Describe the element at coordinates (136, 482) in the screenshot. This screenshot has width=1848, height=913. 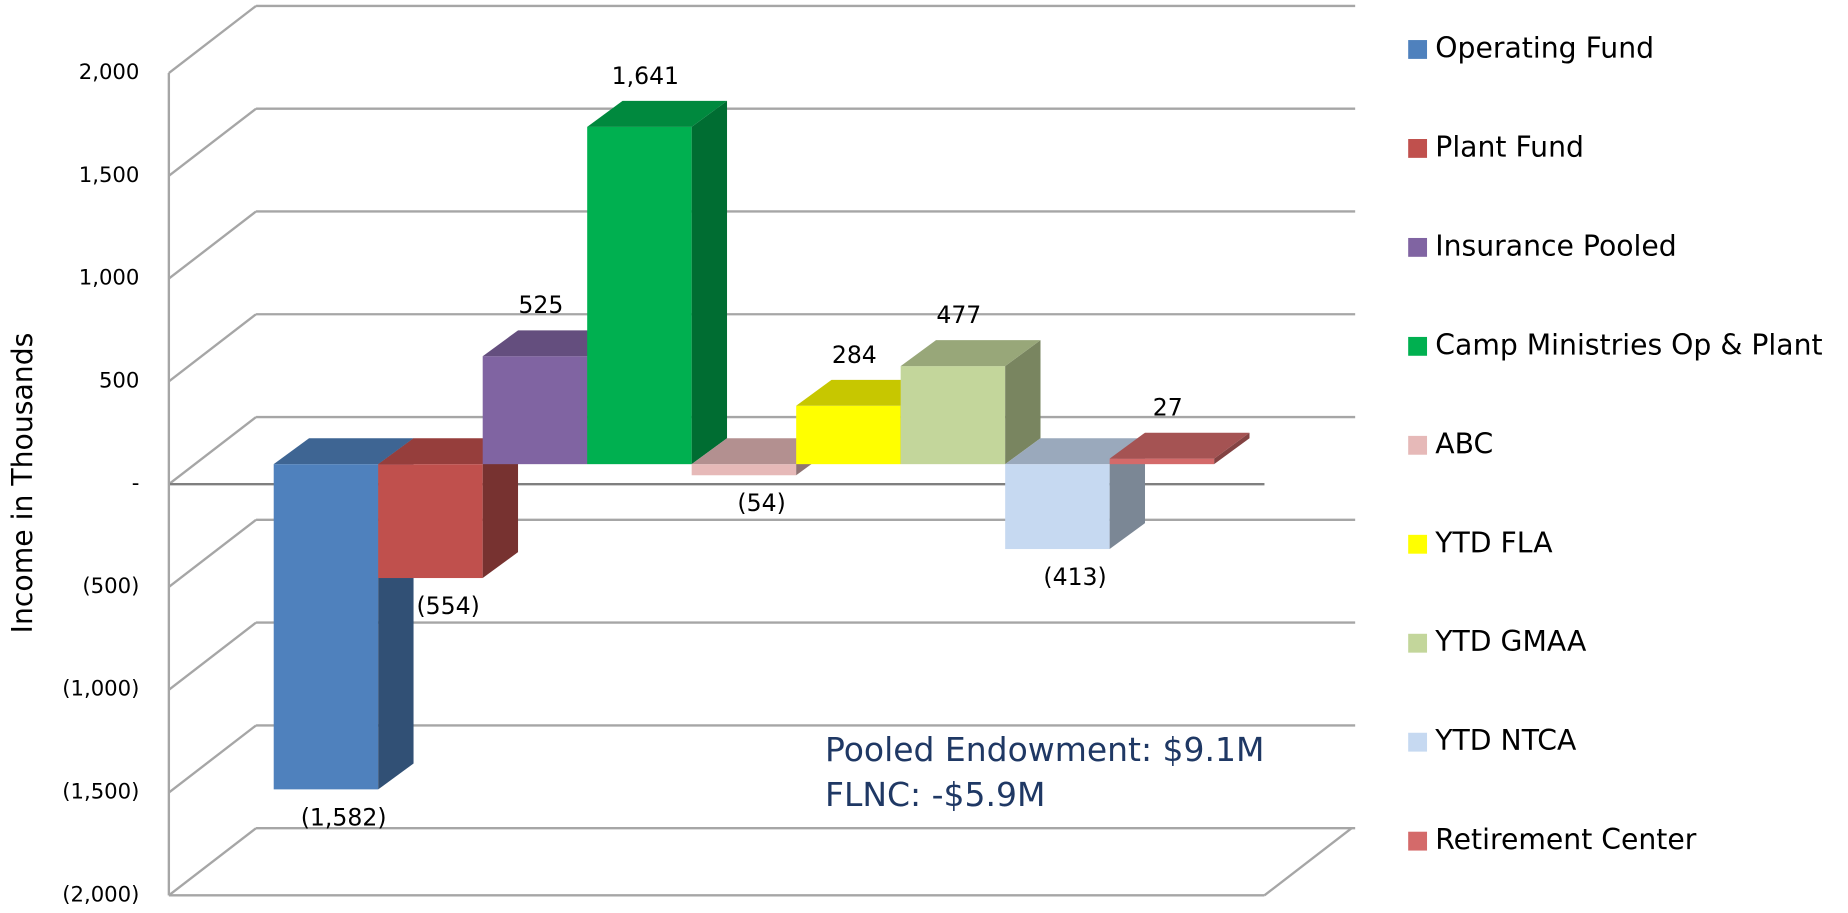
I see `y-tick-label: -` at that location.